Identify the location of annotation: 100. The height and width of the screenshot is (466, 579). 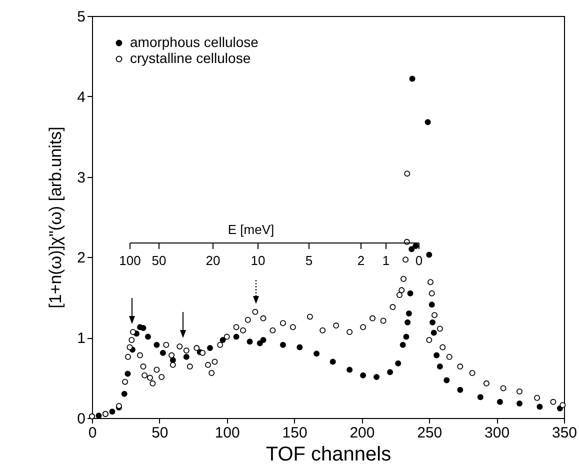
(130, 260).